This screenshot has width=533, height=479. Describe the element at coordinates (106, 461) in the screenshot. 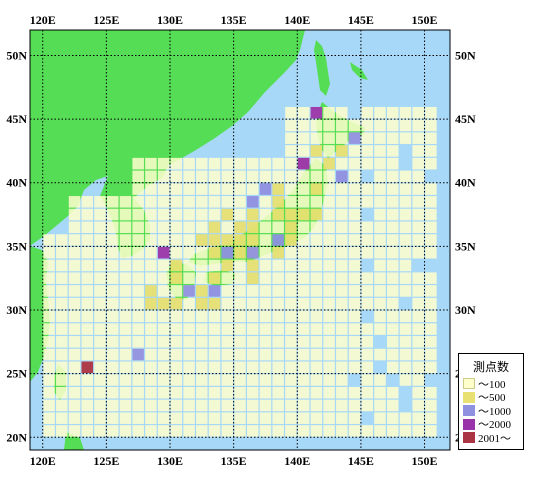

I see `longitude-label: 125E` at that location.